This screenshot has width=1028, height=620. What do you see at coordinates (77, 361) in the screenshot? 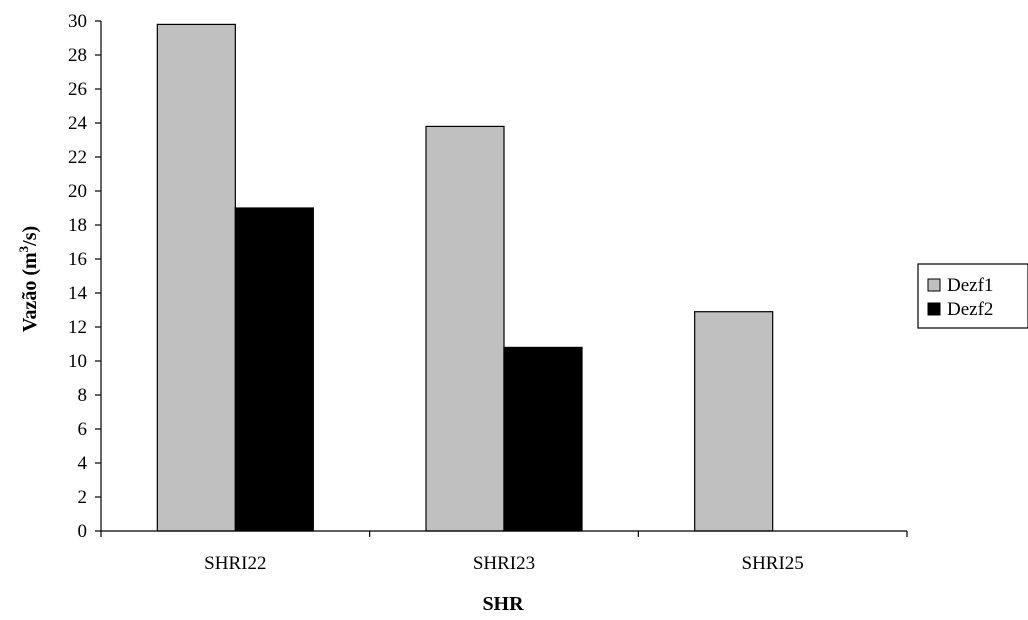
I see `y-tick-label: 10` at bounding box center [77, 361].